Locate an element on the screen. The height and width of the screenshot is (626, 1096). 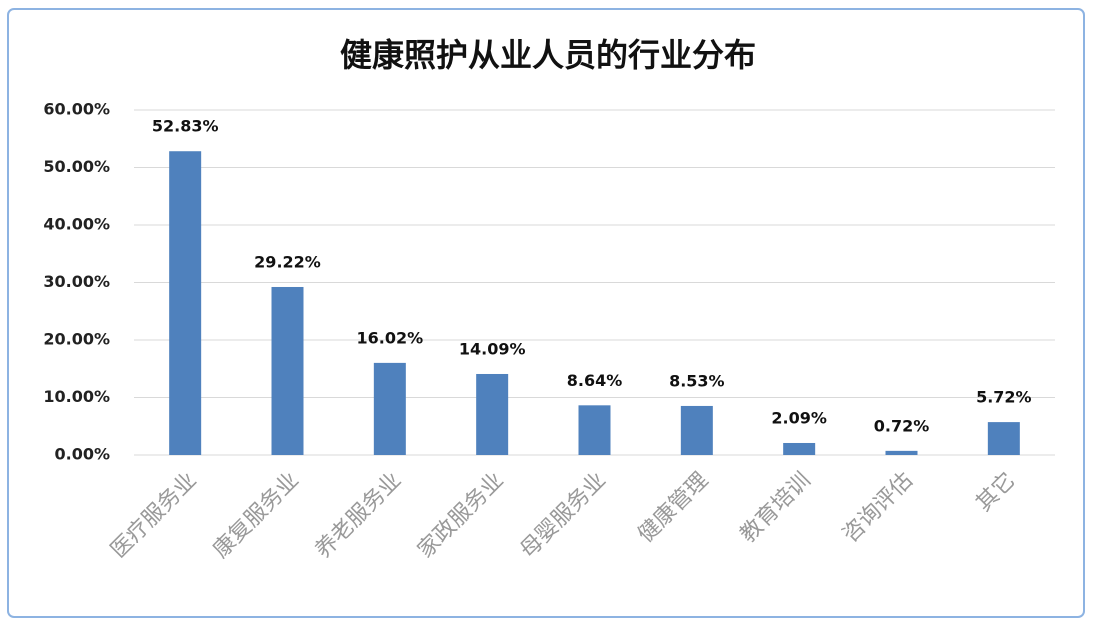
value-label: 29.22% is located at coordinates (287, 261).